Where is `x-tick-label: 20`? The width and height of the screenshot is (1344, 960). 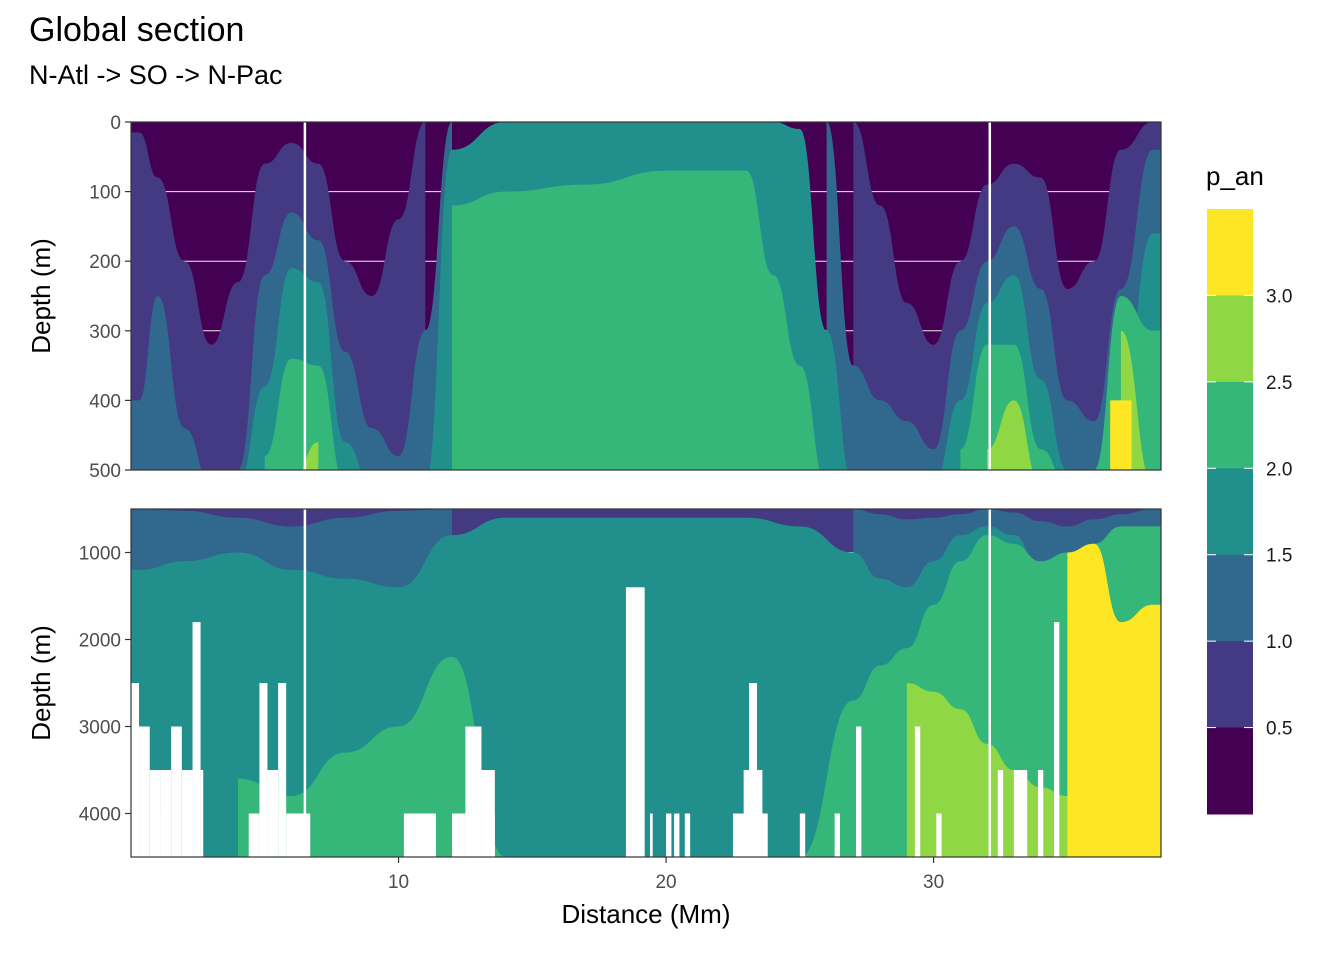 x-tick-label: 20 is located at coordinates (665, 882).